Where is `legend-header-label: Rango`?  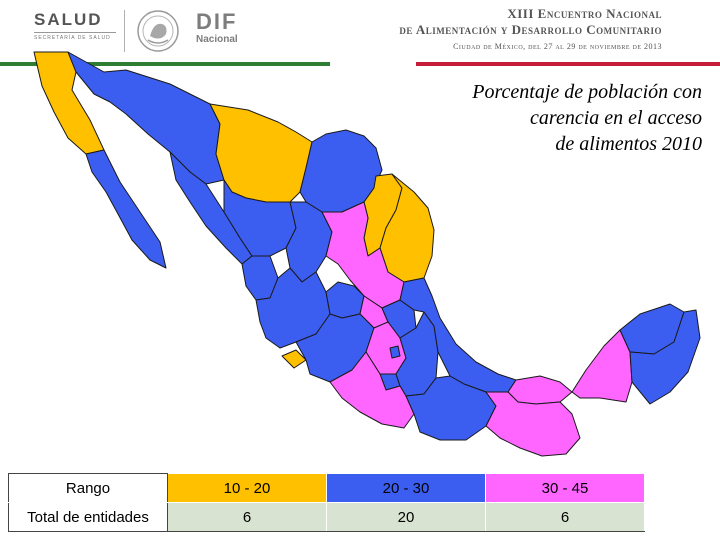 legend-header-label: Rango is located at coordinates (88, 488).